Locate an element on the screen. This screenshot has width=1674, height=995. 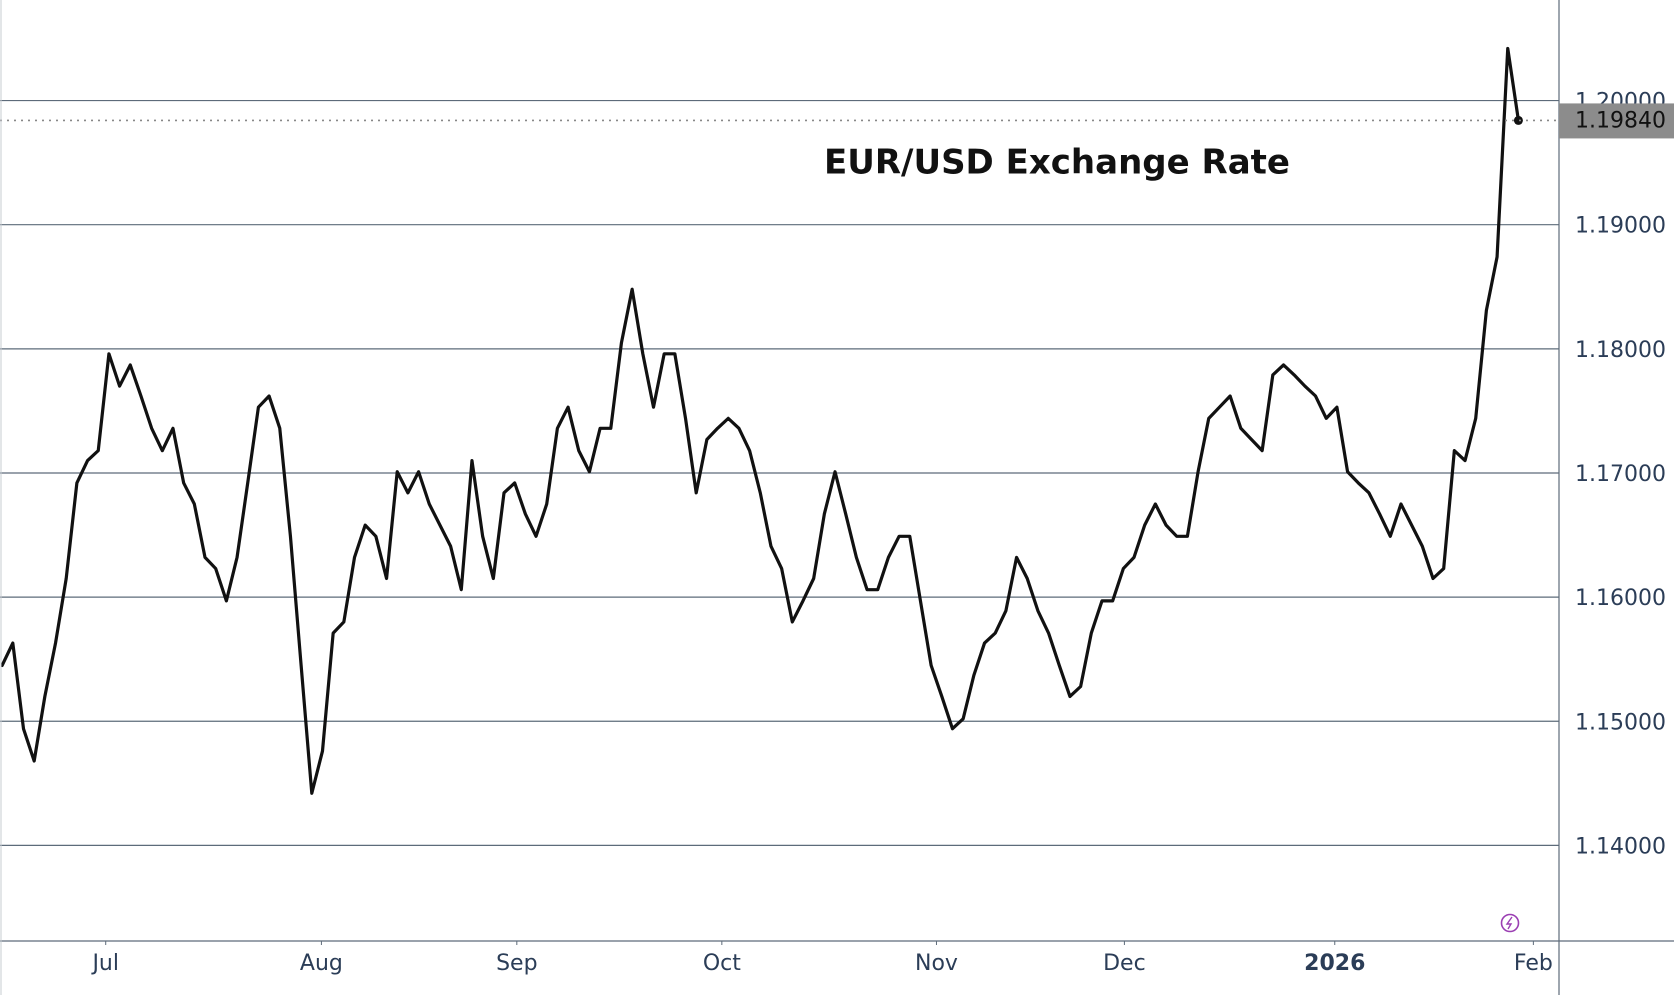
x-tick-label: Feb is located at coordinates (1533, 963).